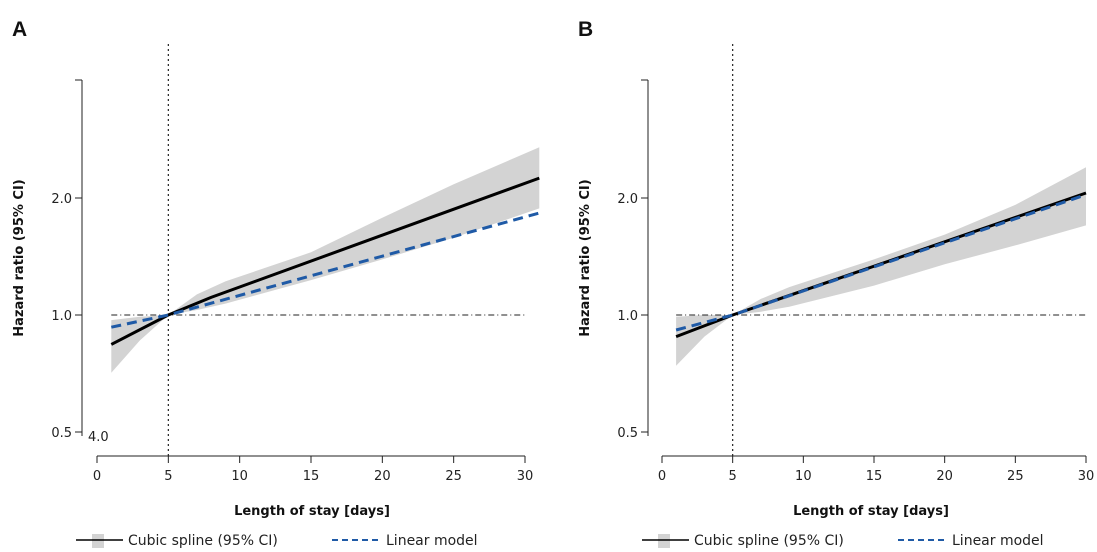 Image resolution: width=1097 pixels, height=552 pixels. I want to click on legend-a: Cubic spline (95% CI) Linear model, so click(277, 541).